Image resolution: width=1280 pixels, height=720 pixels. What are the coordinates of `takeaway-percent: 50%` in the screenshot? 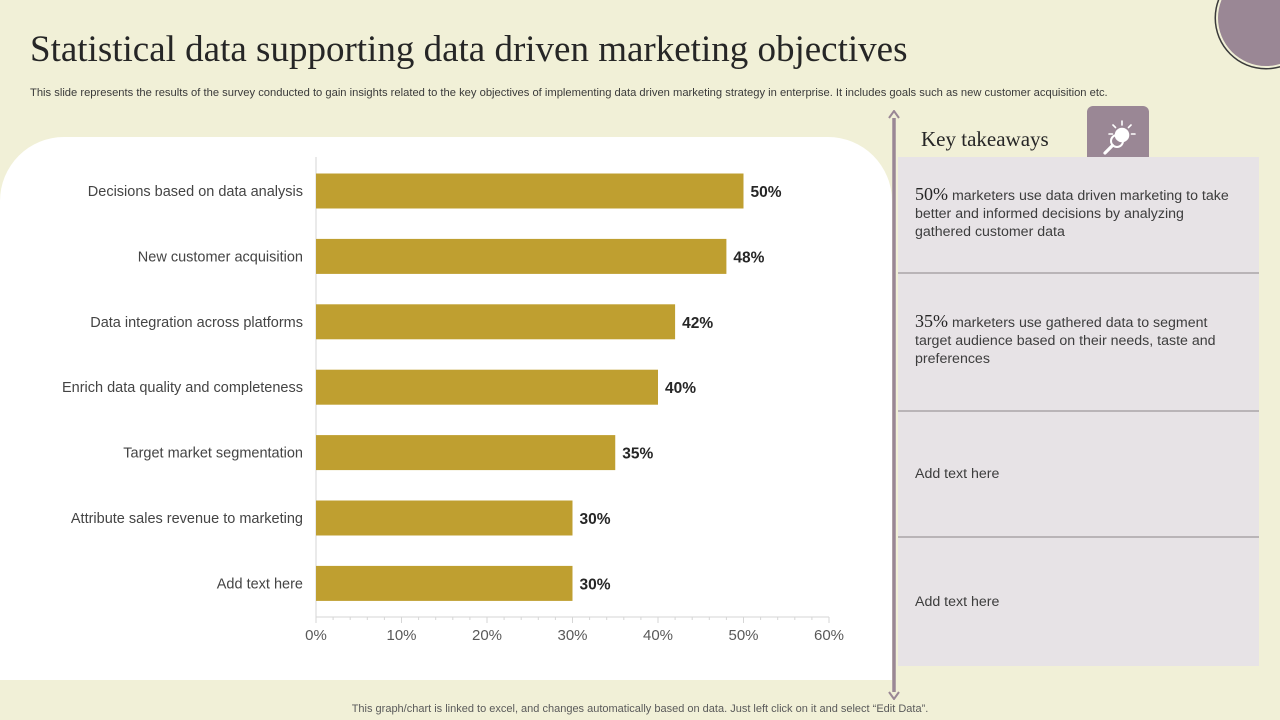 It's located at (931, 194).